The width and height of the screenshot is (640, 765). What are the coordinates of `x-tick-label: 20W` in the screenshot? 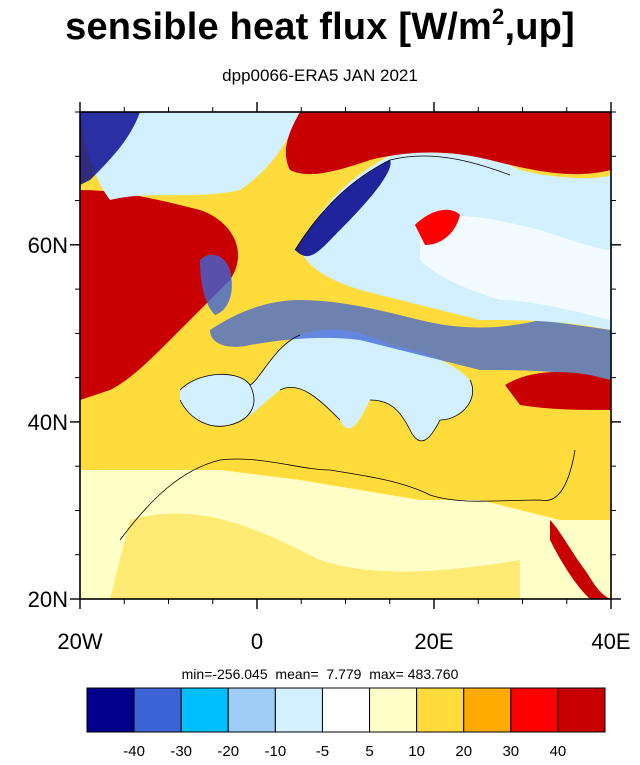 It's located at (79, 641).